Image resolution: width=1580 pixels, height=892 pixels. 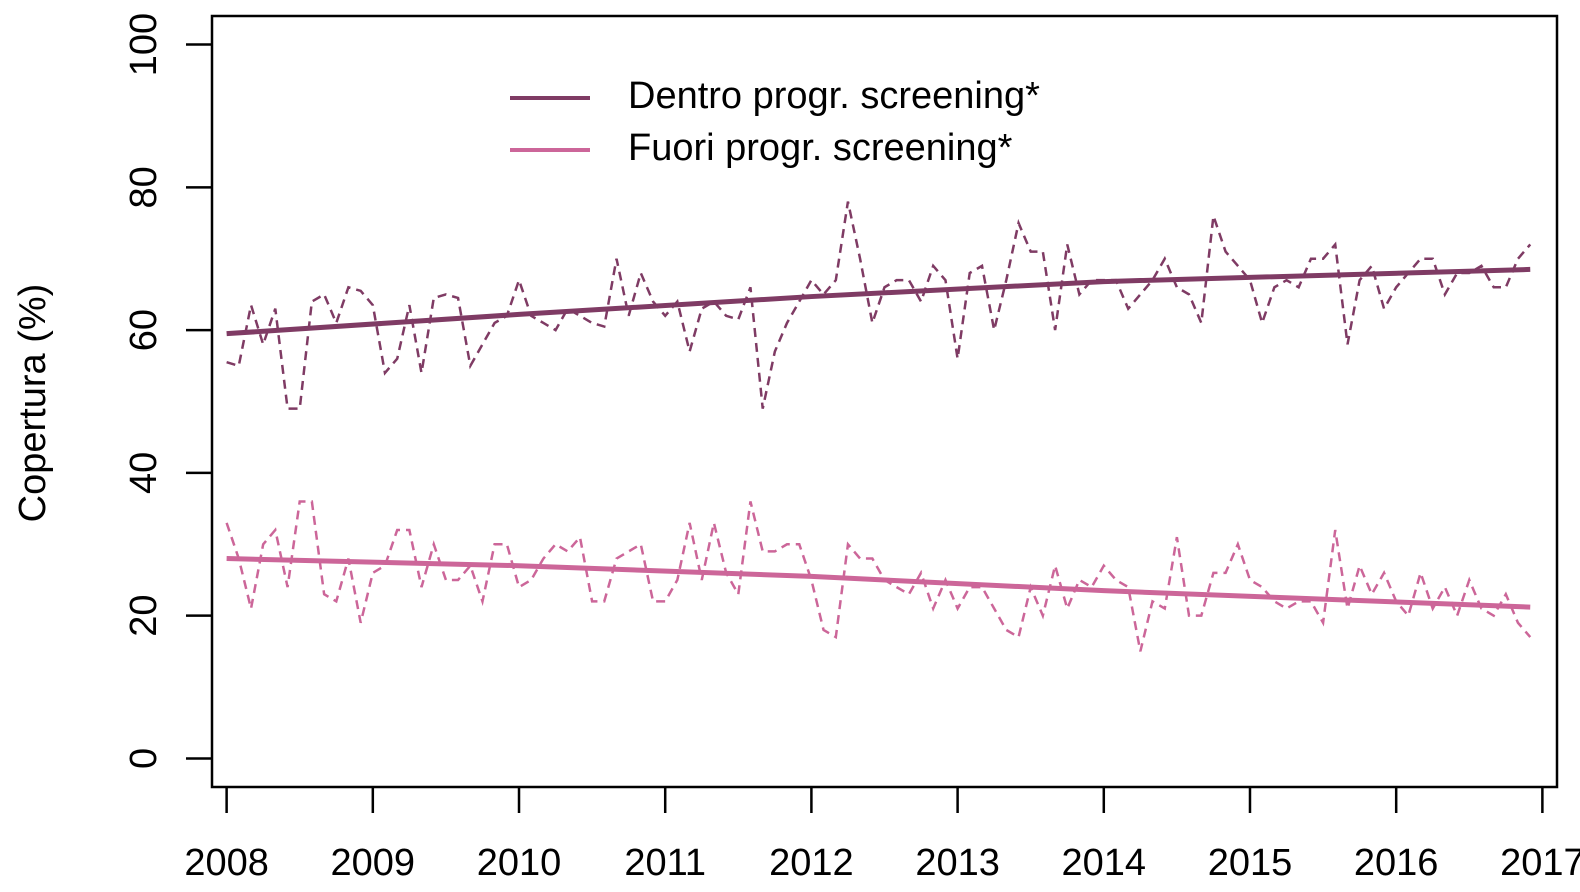 I want to click on x-tick-label: 2012, so click(x=811, y=863).